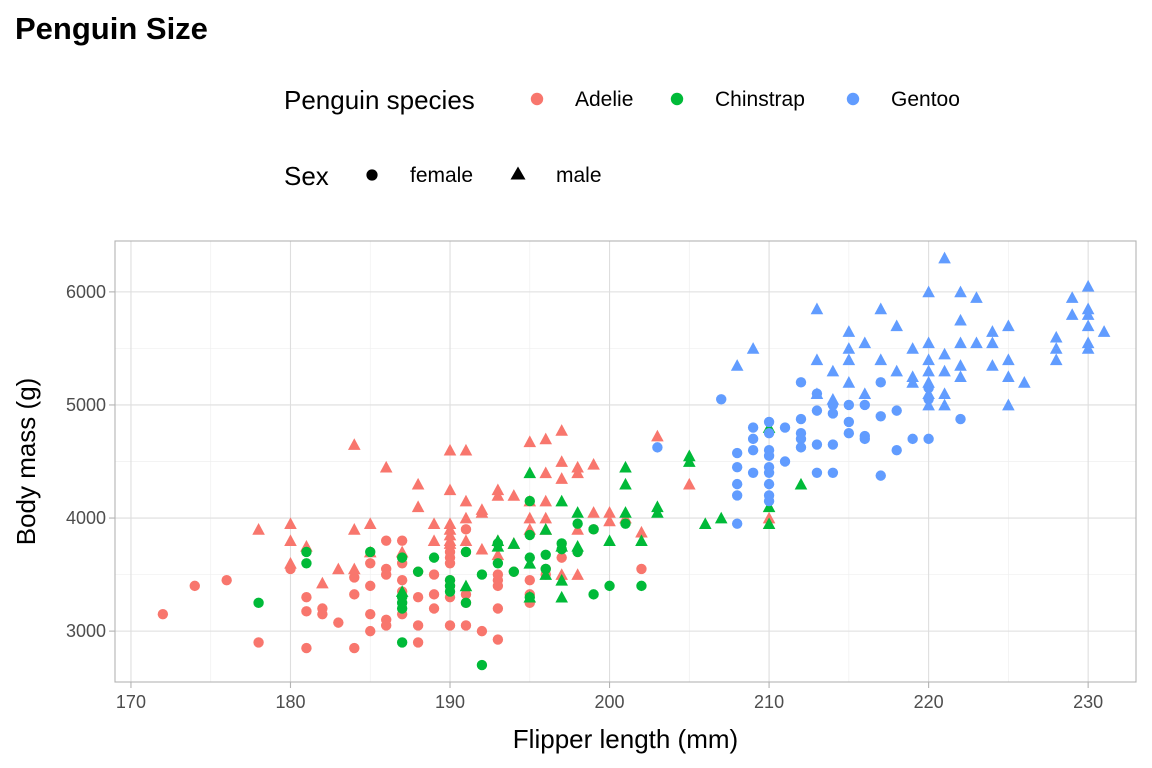 Image resolution: width=1152 pixels, height=768 pixels. I want to click on x-axis: 170 180 190 200 210 220 230, so click(609, 697).